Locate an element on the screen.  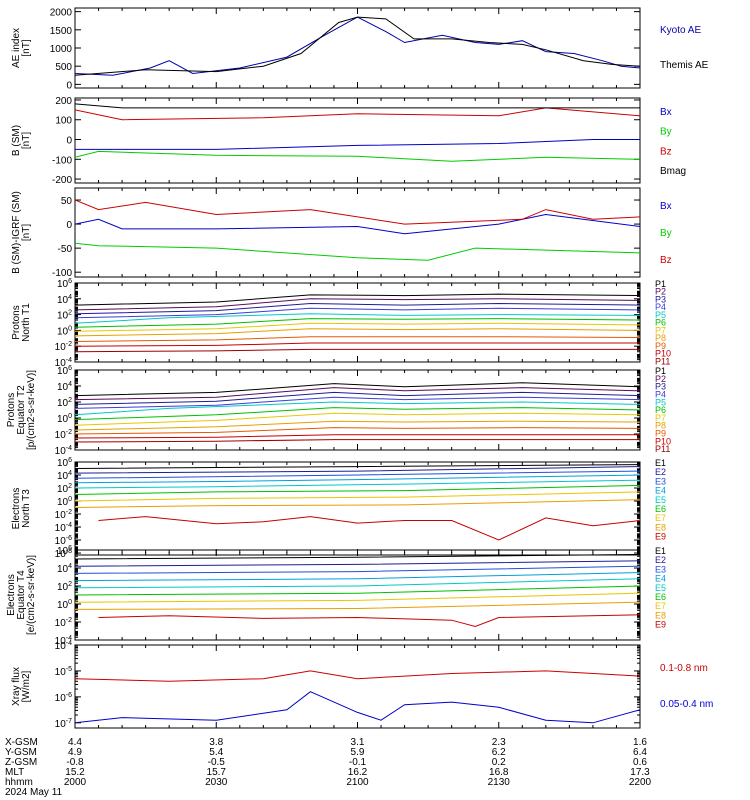
y-tick-label: 200 is located at coordinates (63, 101).